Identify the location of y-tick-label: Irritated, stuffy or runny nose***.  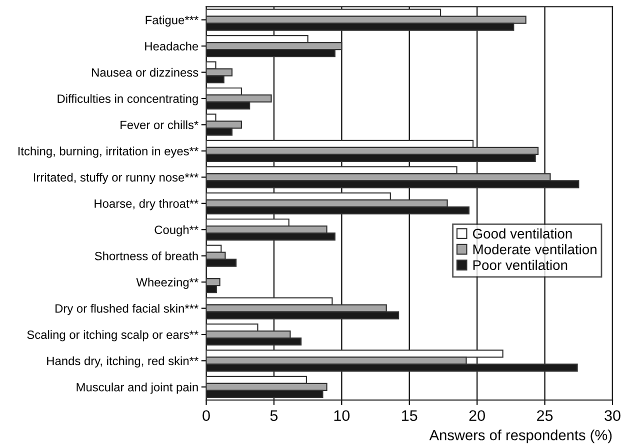
(116, 178).